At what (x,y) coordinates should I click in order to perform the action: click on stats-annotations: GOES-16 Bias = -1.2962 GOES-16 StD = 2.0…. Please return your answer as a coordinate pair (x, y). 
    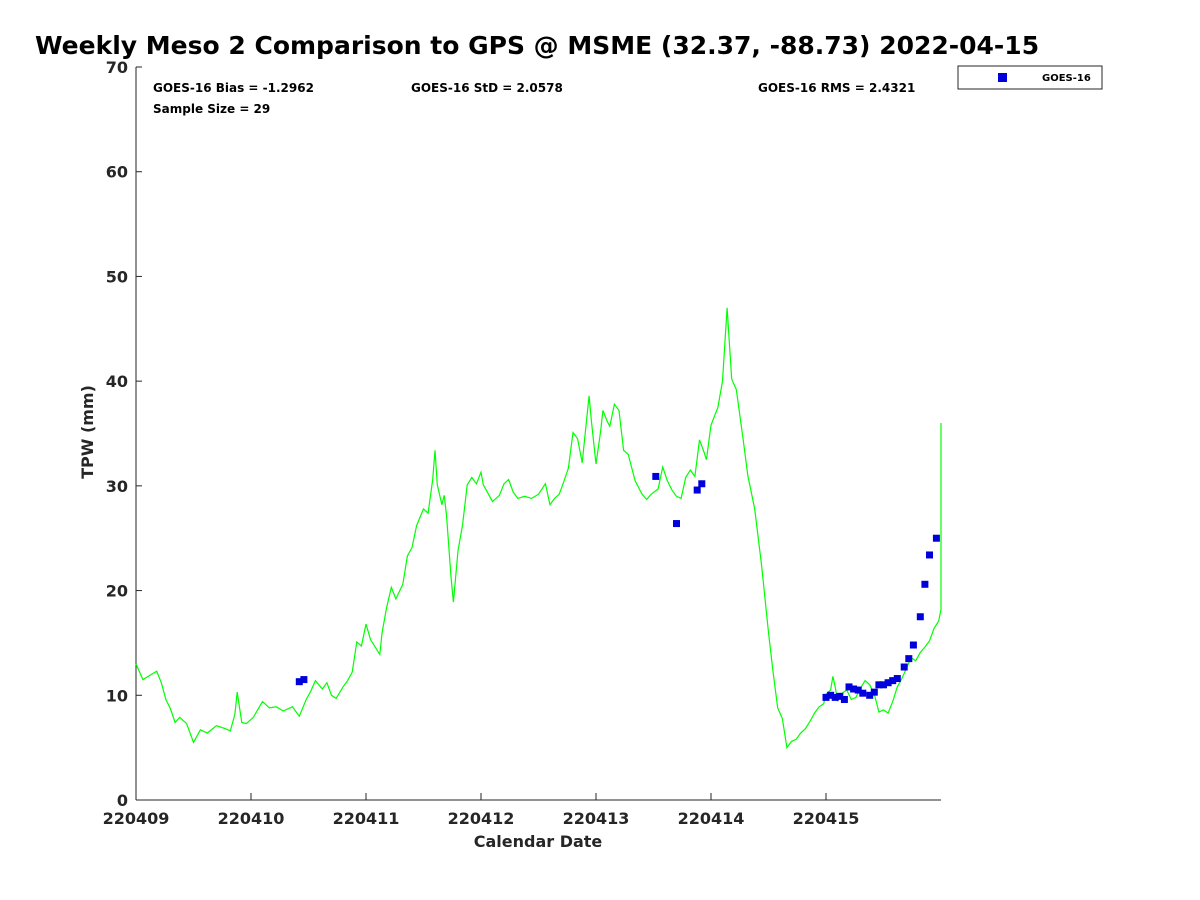
    Looking at the image, I should click on (534, 98).